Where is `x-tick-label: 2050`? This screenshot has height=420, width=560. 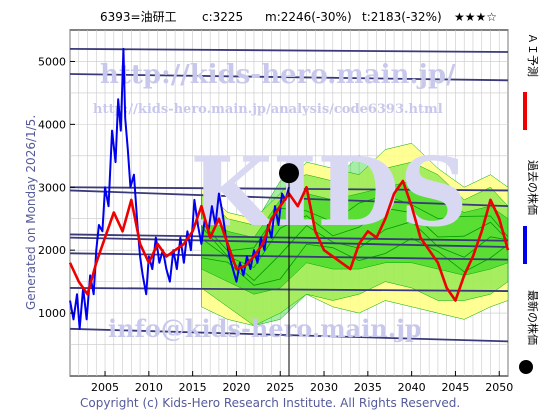 x-tick-label: 2050 is located at coordinates (499, 387).